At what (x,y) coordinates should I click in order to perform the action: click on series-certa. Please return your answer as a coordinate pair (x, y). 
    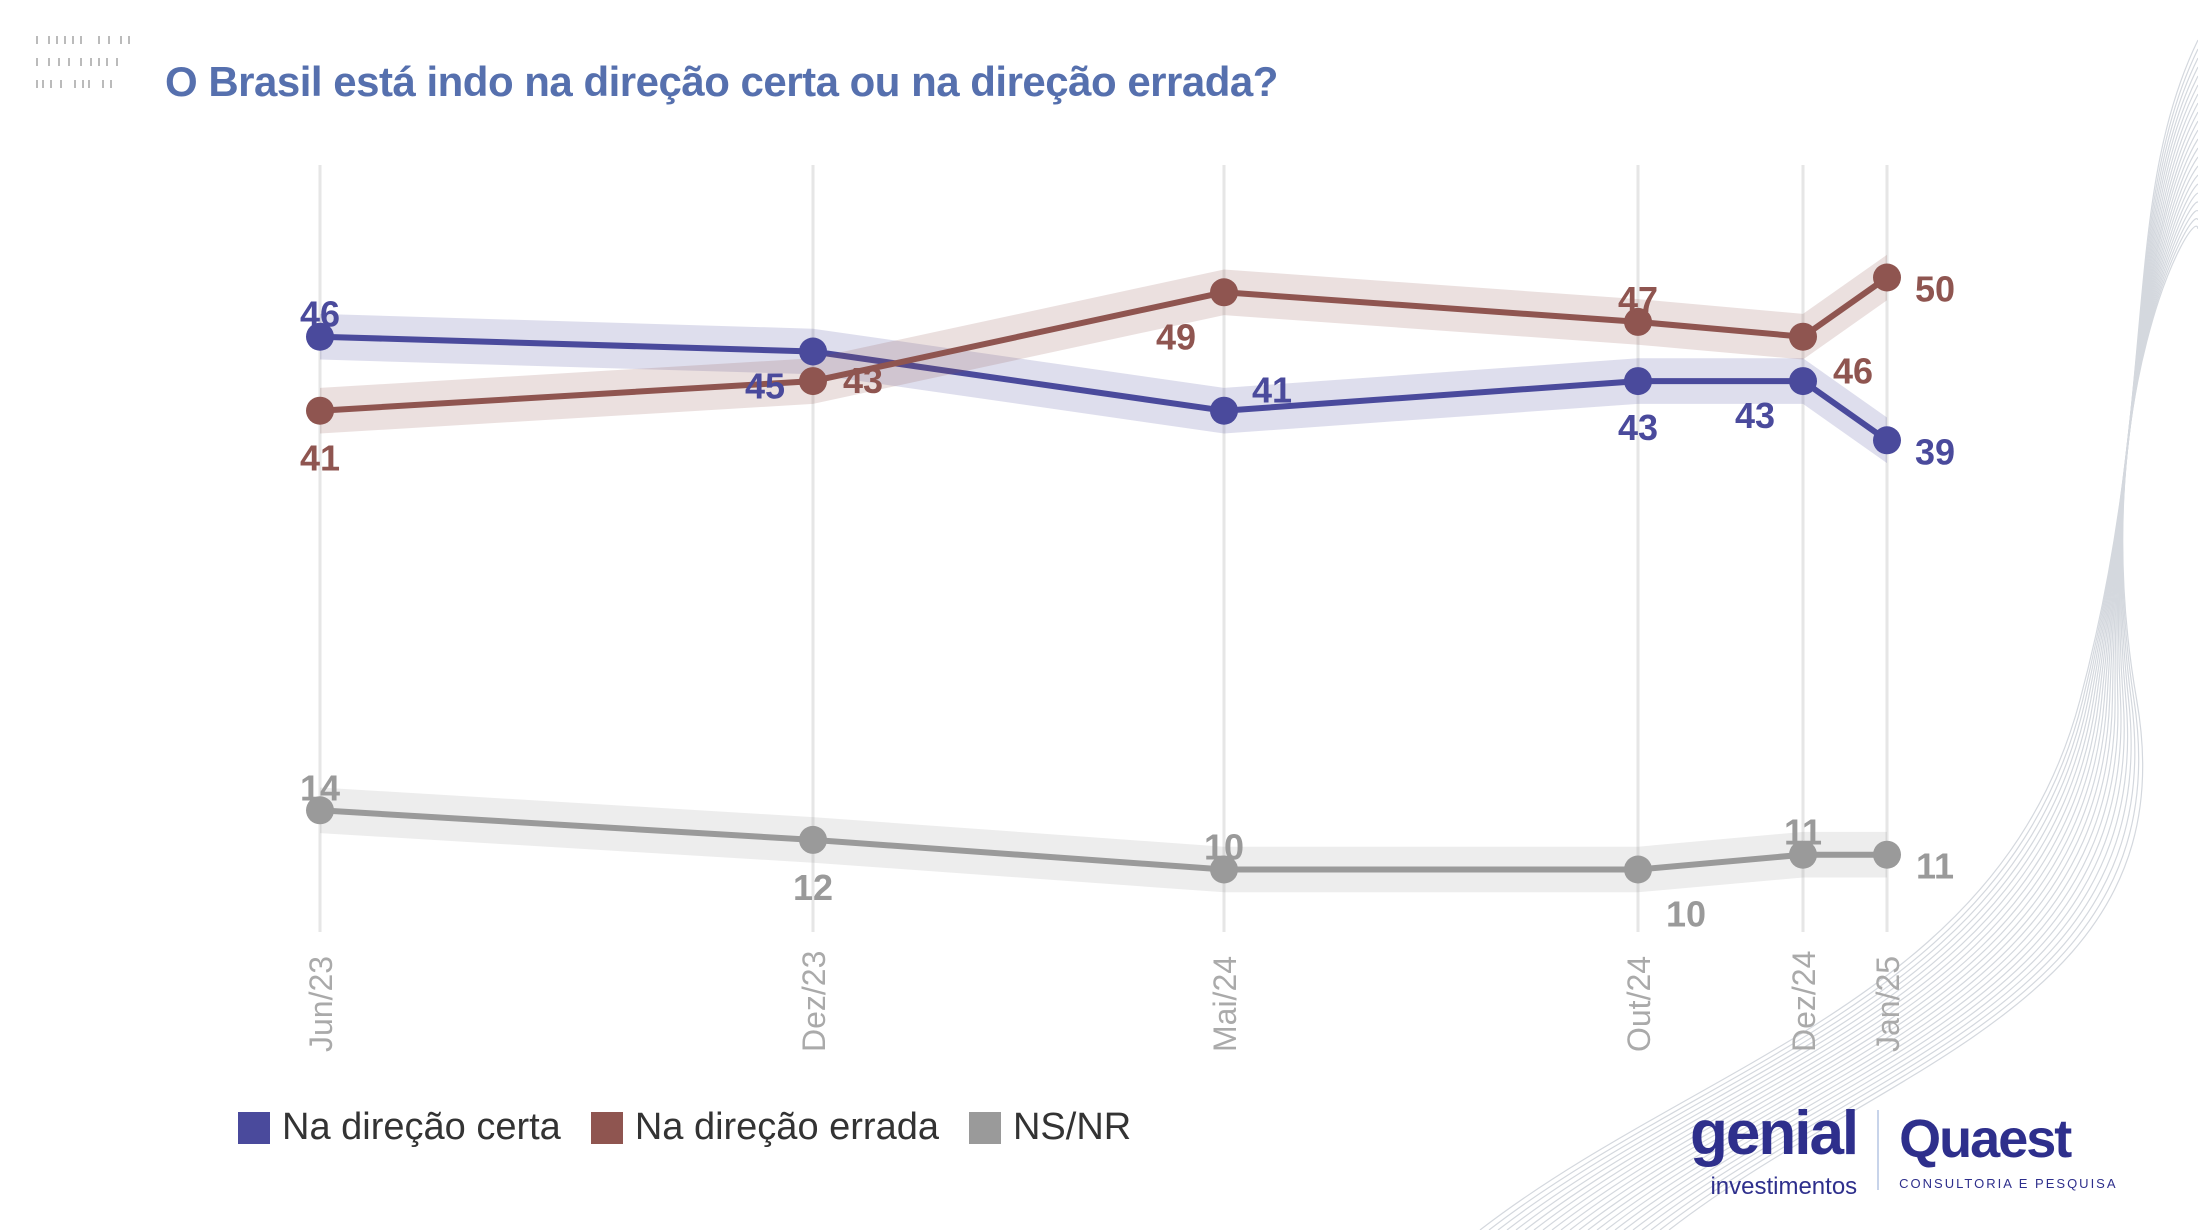
    Looking at the image, I should click on (1104, 388).